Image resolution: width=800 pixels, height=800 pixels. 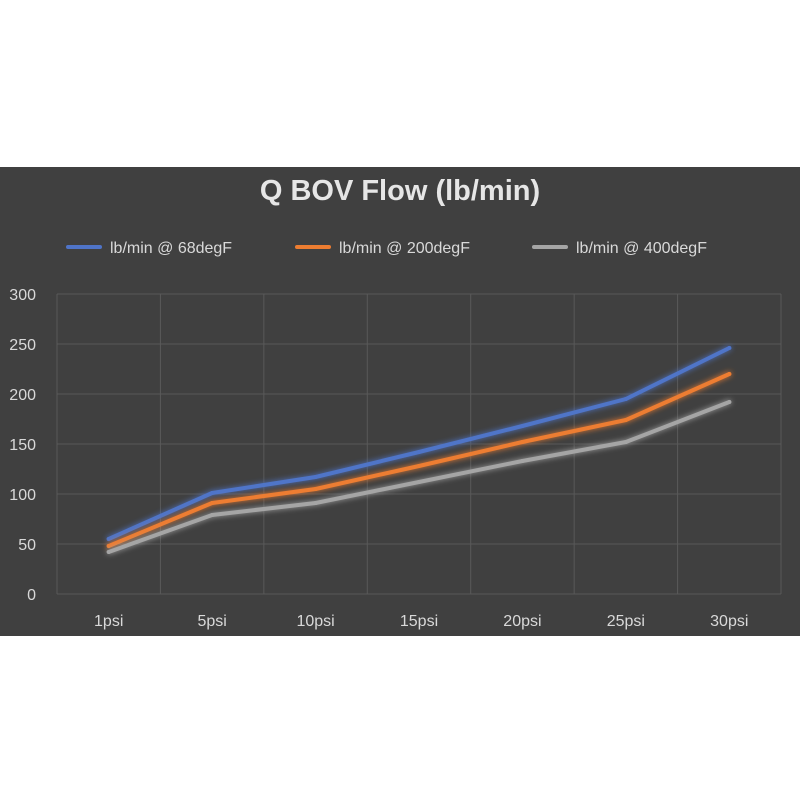 What do you see at coordinates (400, 191) in the screenshot?
I see `chart-title: Q BOV Flow (lb/min)` at bounding box center [400, 191].